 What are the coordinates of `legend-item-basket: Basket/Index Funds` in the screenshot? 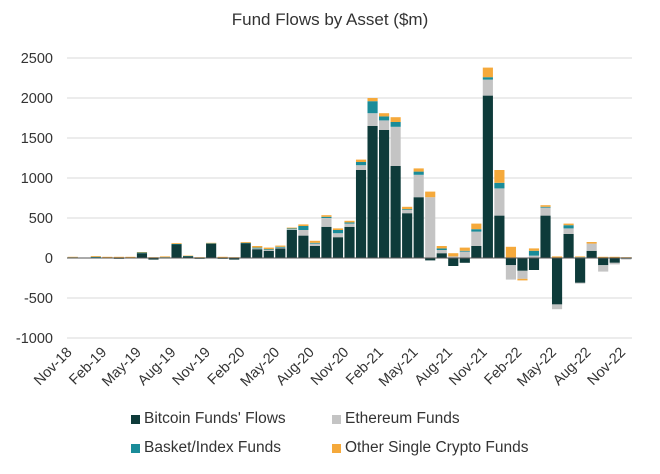 It's located at (206, 448).